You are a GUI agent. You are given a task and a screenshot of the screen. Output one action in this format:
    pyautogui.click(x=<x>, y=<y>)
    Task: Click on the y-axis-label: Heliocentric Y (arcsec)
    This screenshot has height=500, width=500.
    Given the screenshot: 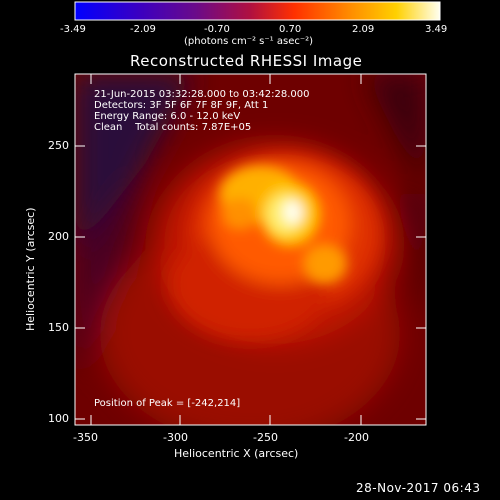 What is the action you would take?
    pyautogui.click(x=30, y=269)
    